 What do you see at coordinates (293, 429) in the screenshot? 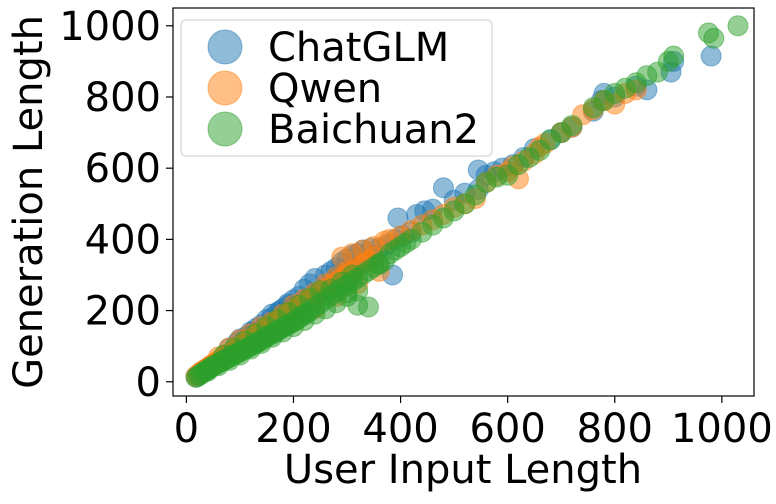
I see `x-tick-label-200: 200` at bounding box center [293, 429].